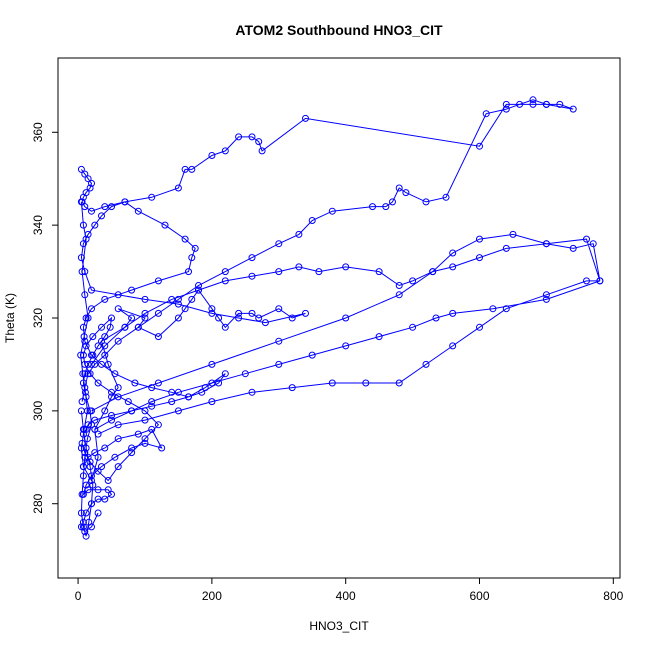 The image size is (650, 650). What do you see at coordinates (38, 503) in the screenshot?
I see `y-tick-label: 280` at bounding box center [38, 503].